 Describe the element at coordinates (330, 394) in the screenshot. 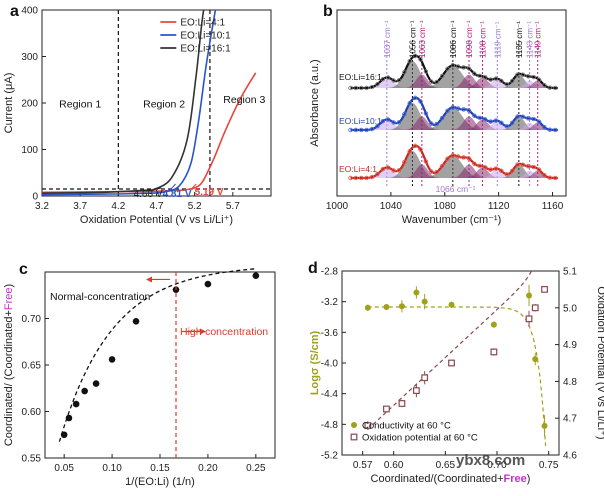

I see `y-tick-label-left-d: -4.4` at that location.